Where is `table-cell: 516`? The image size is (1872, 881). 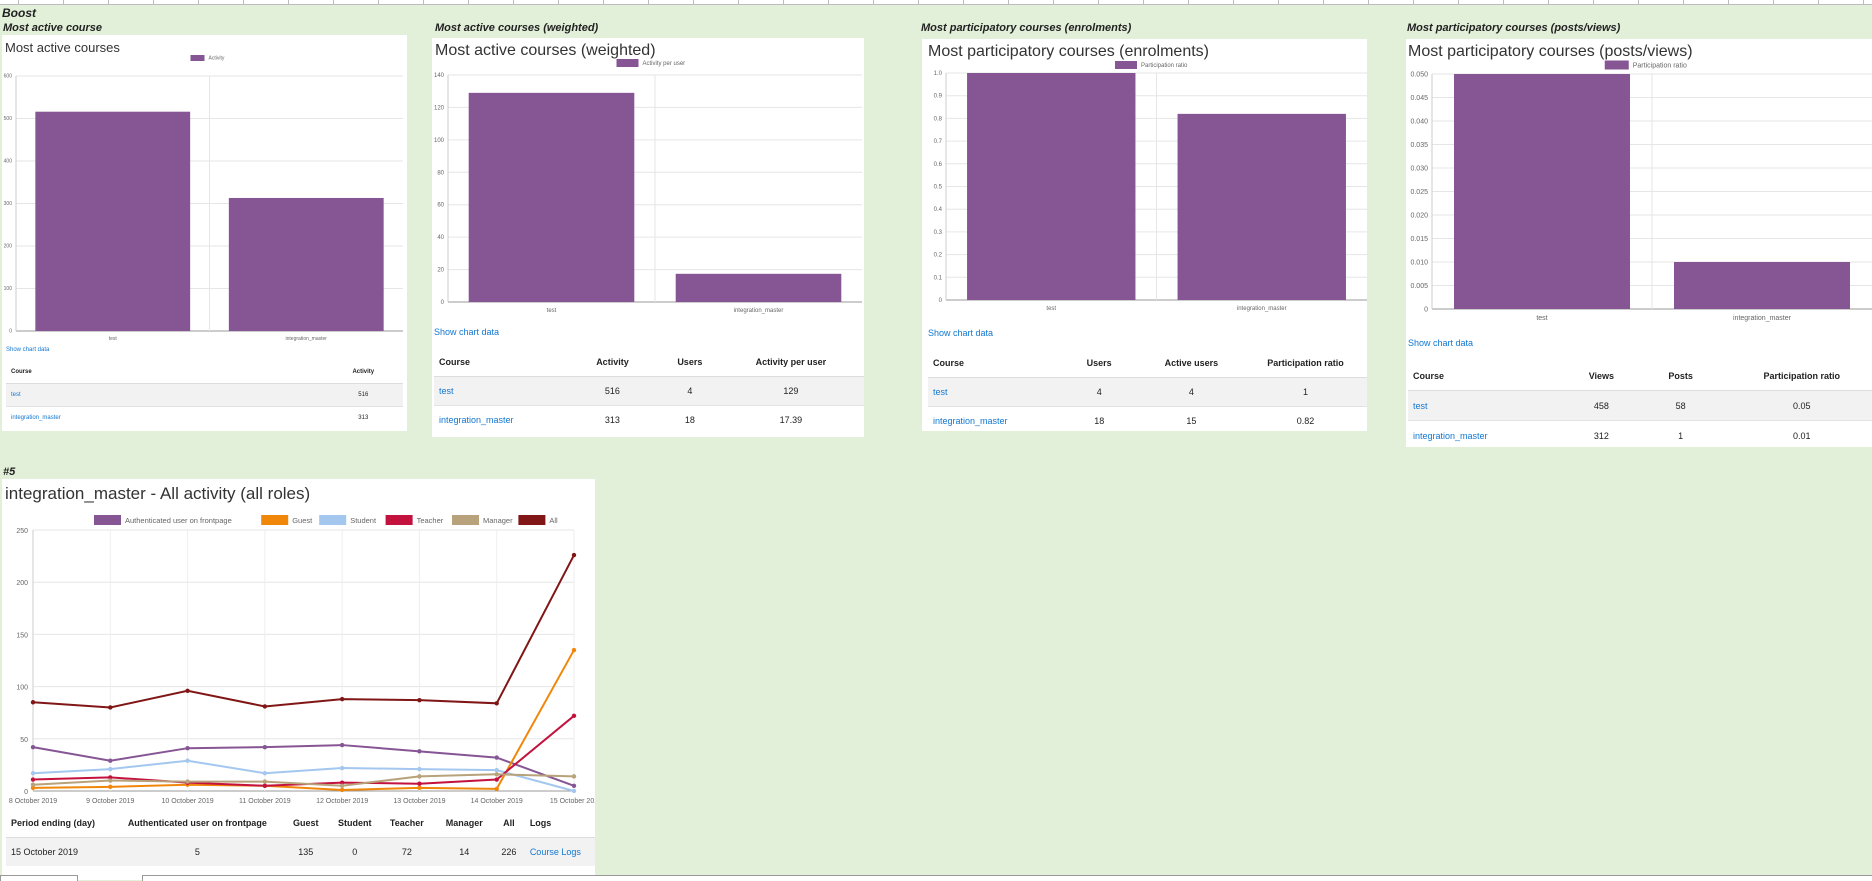
table-cell: 516 is located at coordinates (612, 391).